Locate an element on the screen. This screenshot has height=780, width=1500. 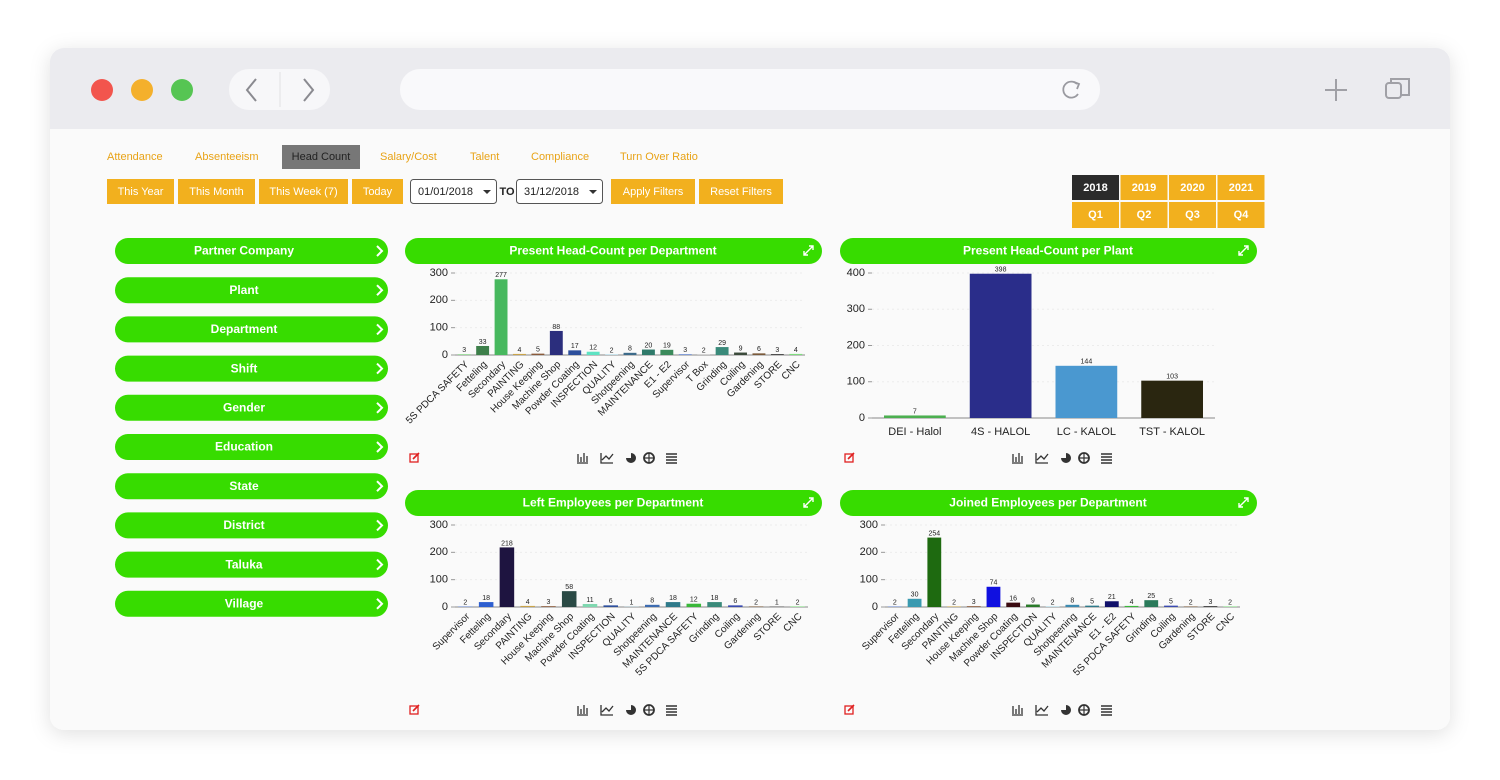
value-label: 74 is located at coordinates (994, 583).